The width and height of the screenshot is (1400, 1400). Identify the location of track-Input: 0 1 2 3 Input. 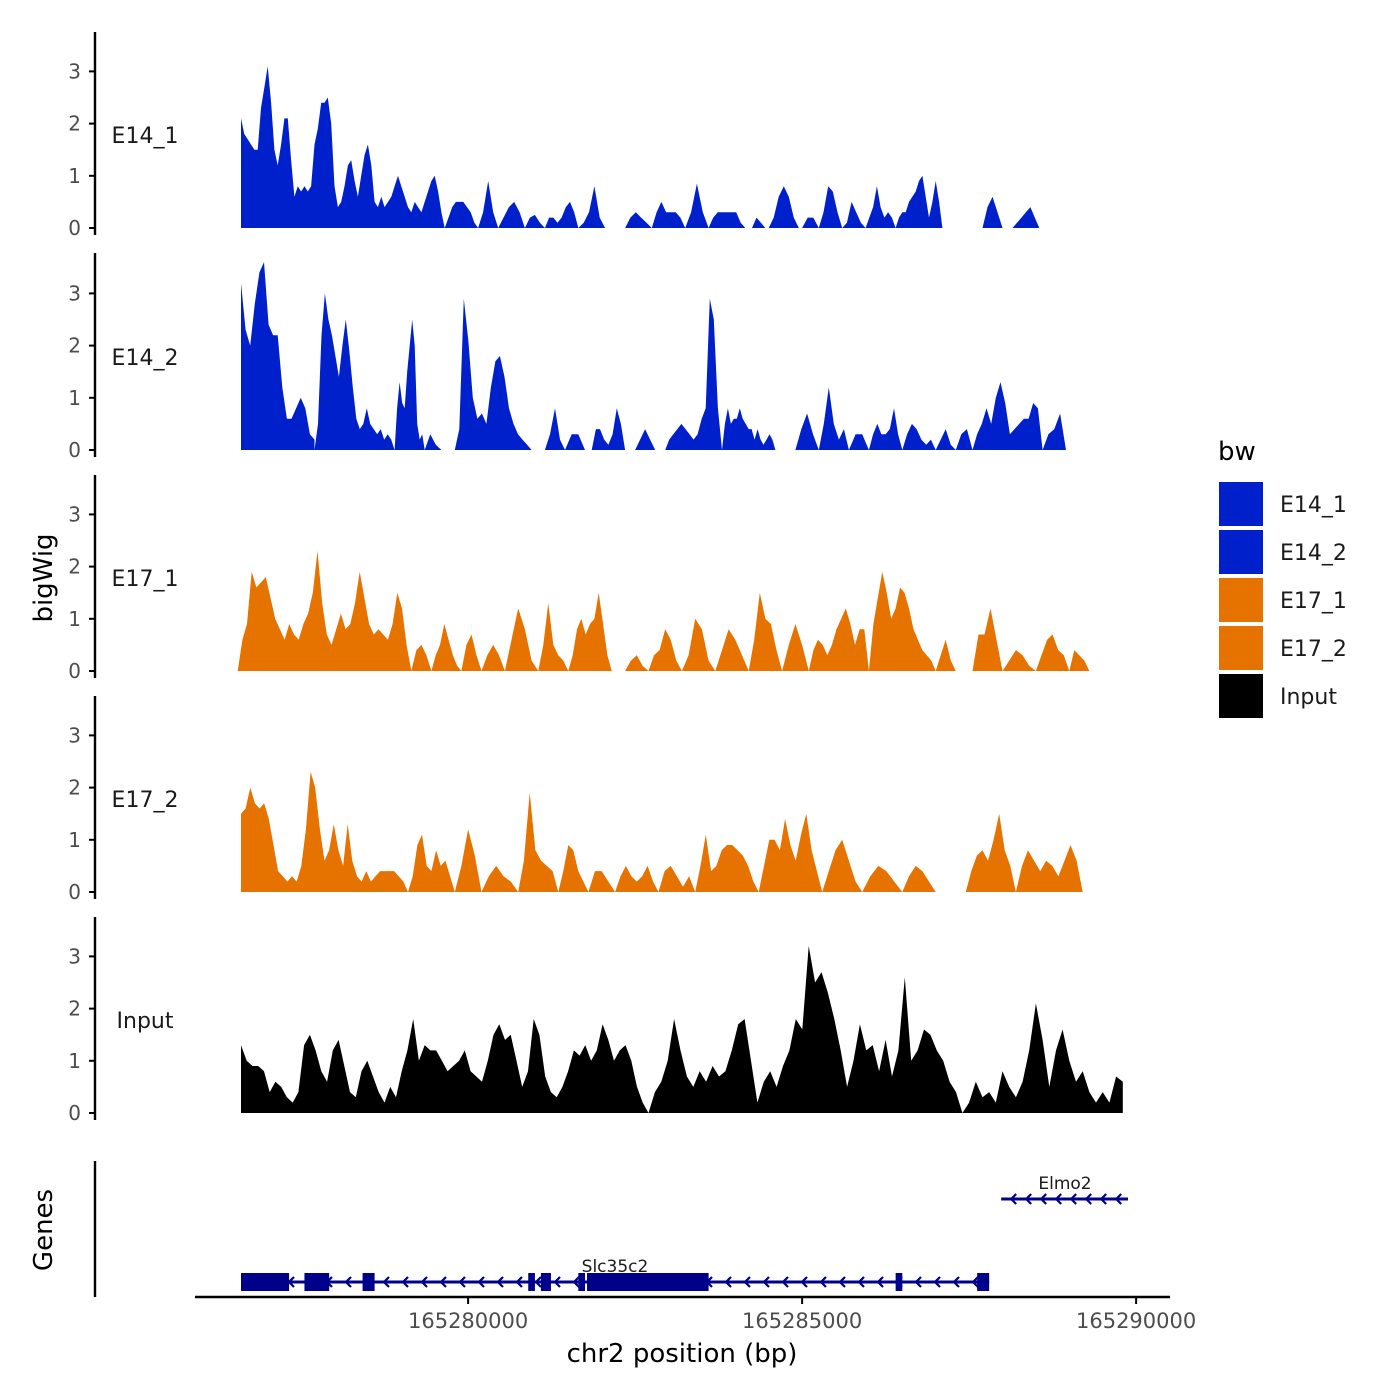
(595, 1021).